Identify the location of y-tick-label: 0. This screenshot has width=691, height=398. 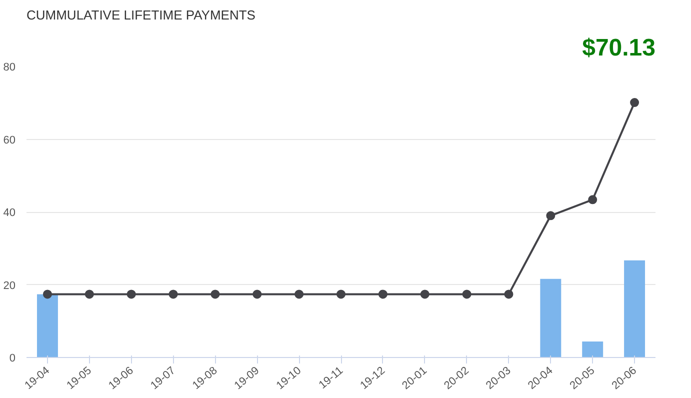
(12, 358).